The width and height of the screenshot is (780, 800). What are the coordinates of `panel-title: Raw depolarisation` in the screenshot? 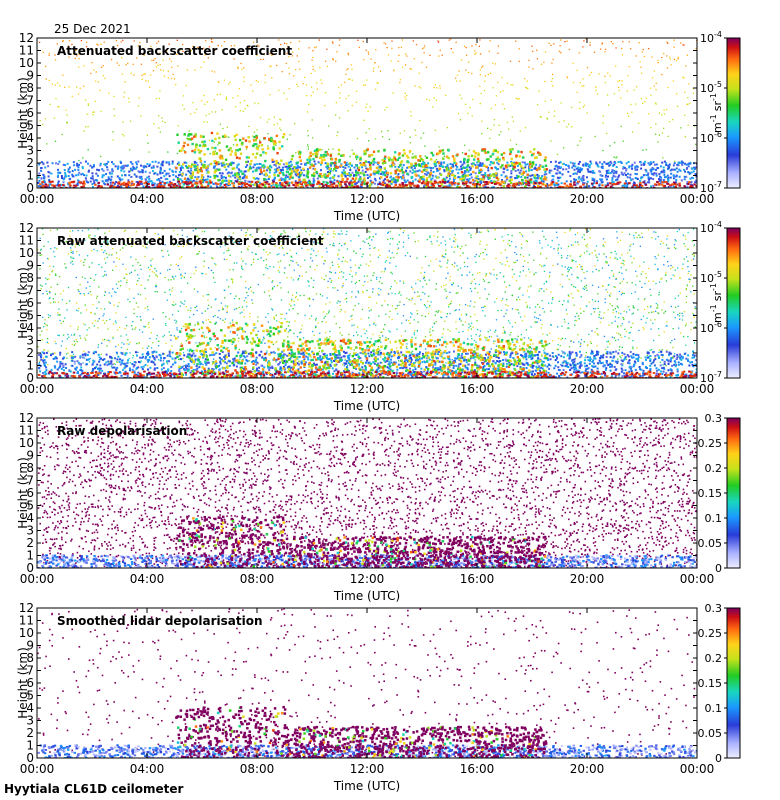 It's located at (122, 431).